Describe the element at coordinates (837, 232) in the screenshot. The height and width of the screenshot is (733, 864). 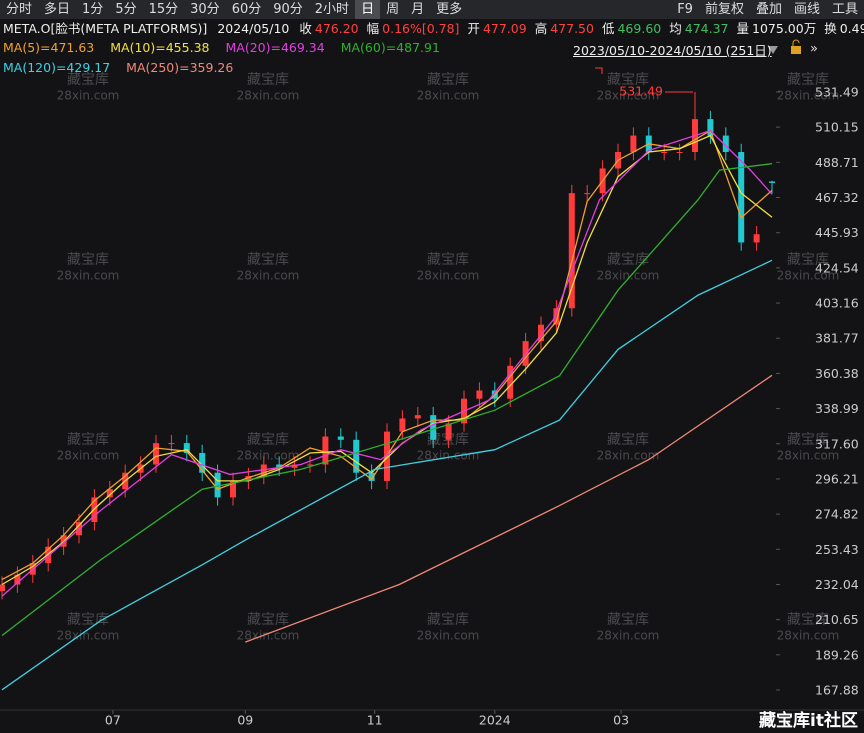
I see `y-tick-label: 445.93` at that location.